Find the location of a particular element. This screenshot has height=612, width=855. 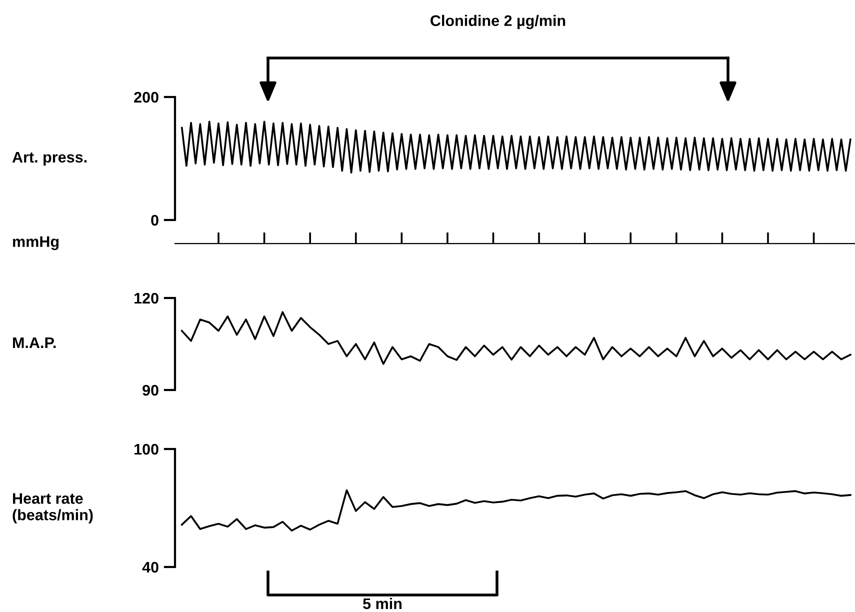

y-tick-label: 100 is located at coordinates (146, 449).